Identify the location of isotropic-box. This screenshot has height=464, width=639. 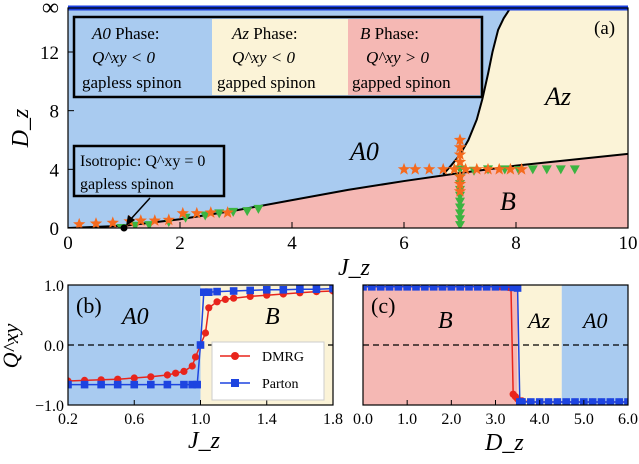
(149, 171).